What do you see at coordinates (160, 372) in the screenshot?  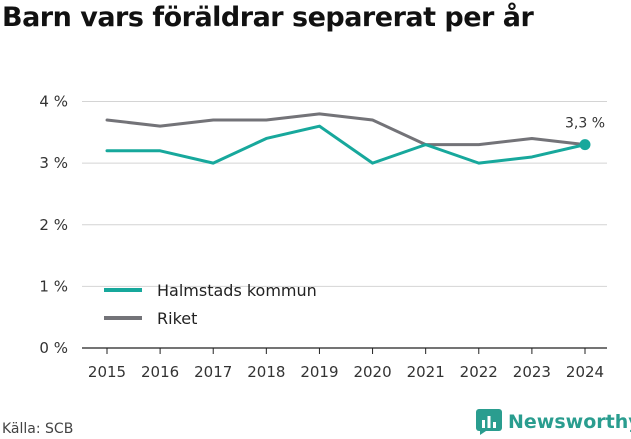 I see `x-tick-label: 2016` at bounding box center [160, 372].